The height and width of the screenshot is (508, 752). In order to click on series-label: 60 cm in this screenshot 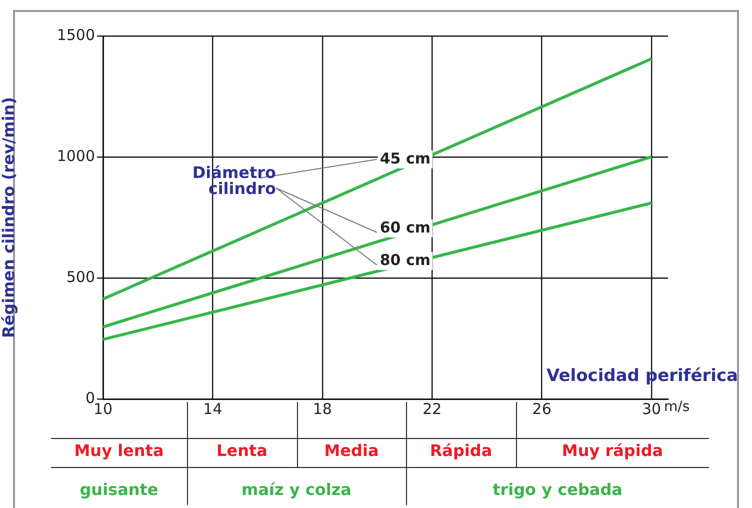, I will do `click(405, 227)`.